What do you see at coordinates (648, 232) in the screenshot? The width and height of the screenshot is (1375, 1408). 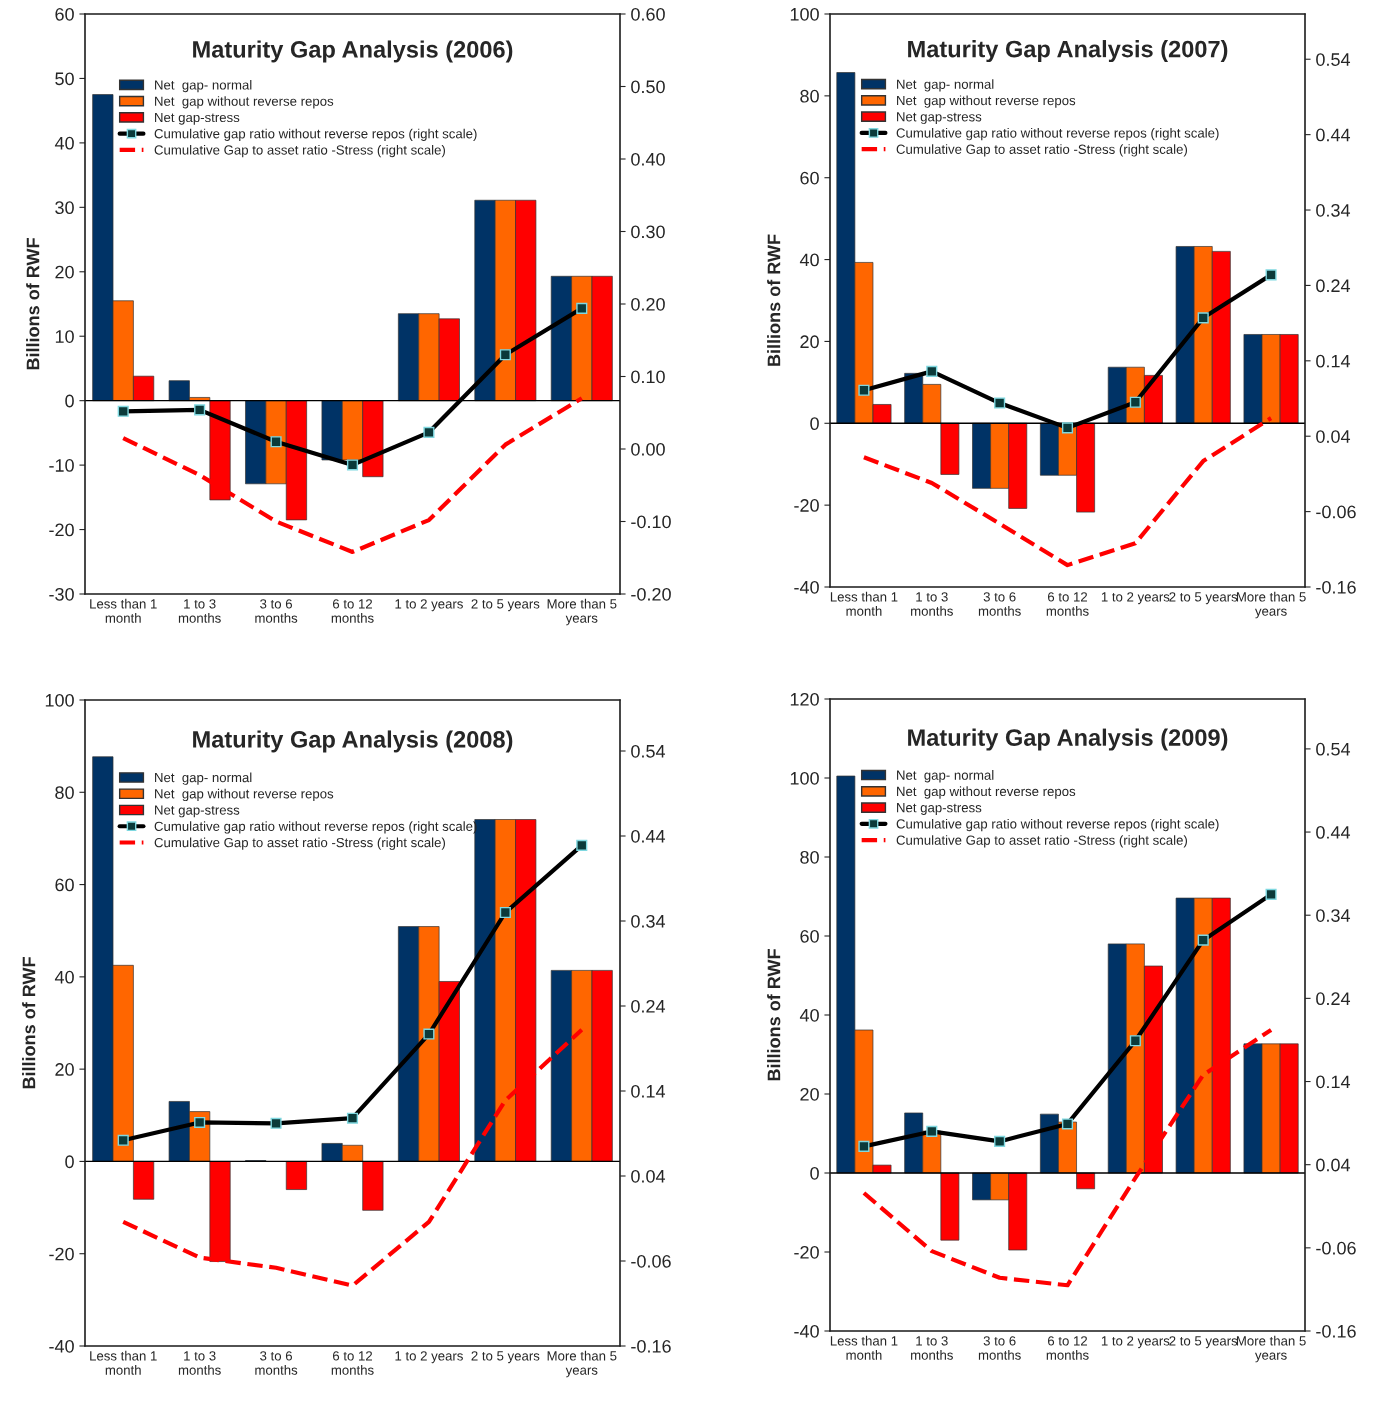 I see `y2-tick-label: 0.30` at bounding box center [648, 232].